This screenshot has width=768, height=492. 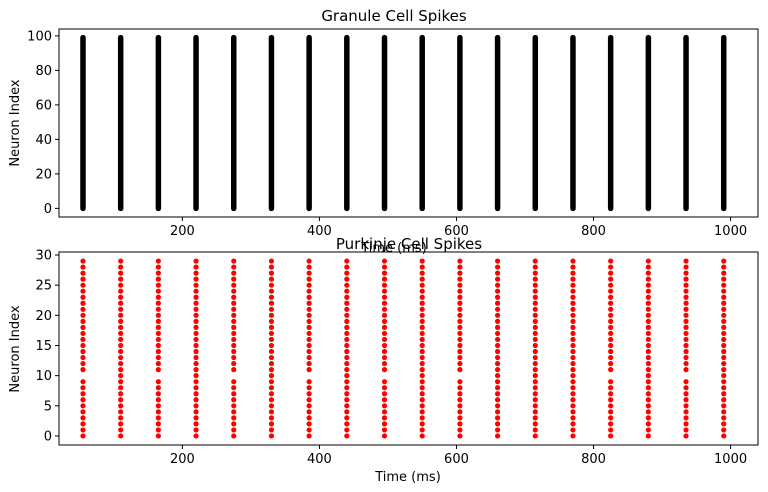 What do you see at coordinates (394, 16) in the screenshot?
I see `granule-title: Granule Cell Spikes` at bounding box center [394, 16].